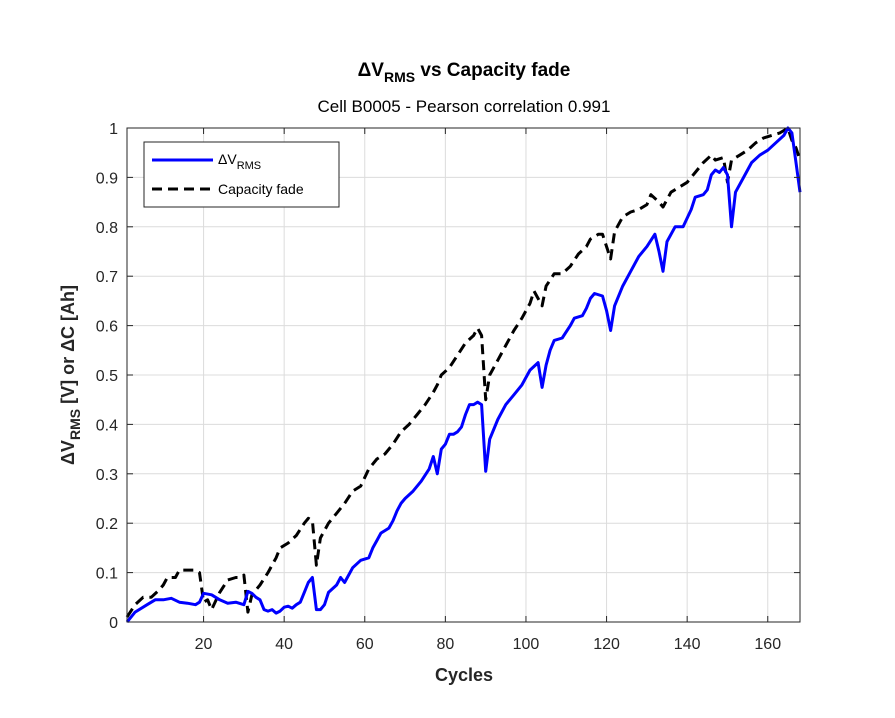  What do you see at coordinates (365, 644) in the screenshot?
I see `x-tick-label: 60` at bounding box center [365, 644].